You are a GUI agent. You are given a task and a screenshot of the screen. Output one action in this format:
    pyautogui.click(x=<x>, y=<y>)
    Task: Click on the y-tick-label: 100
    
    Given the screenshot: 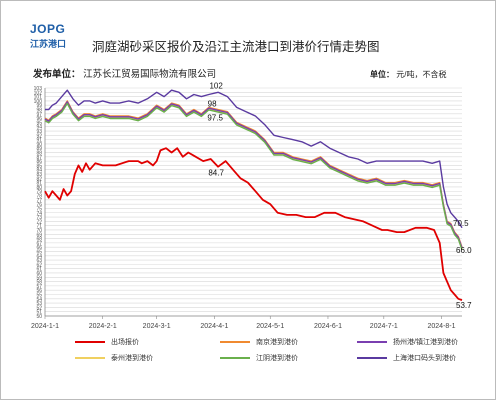 What is the action you would take?
    pyautogui.click(x=38, y=102)
    